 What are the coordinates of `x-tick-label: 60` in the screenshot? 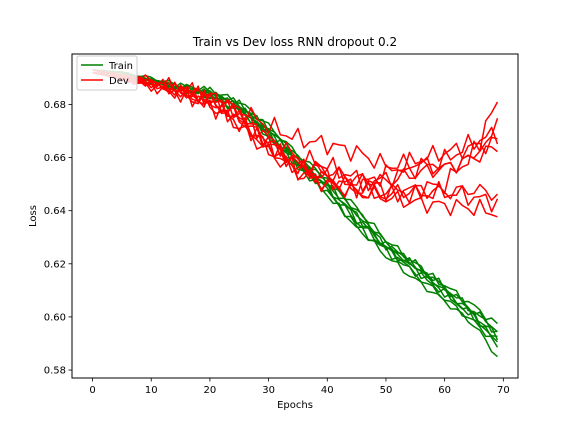 It's located at (444, 390).